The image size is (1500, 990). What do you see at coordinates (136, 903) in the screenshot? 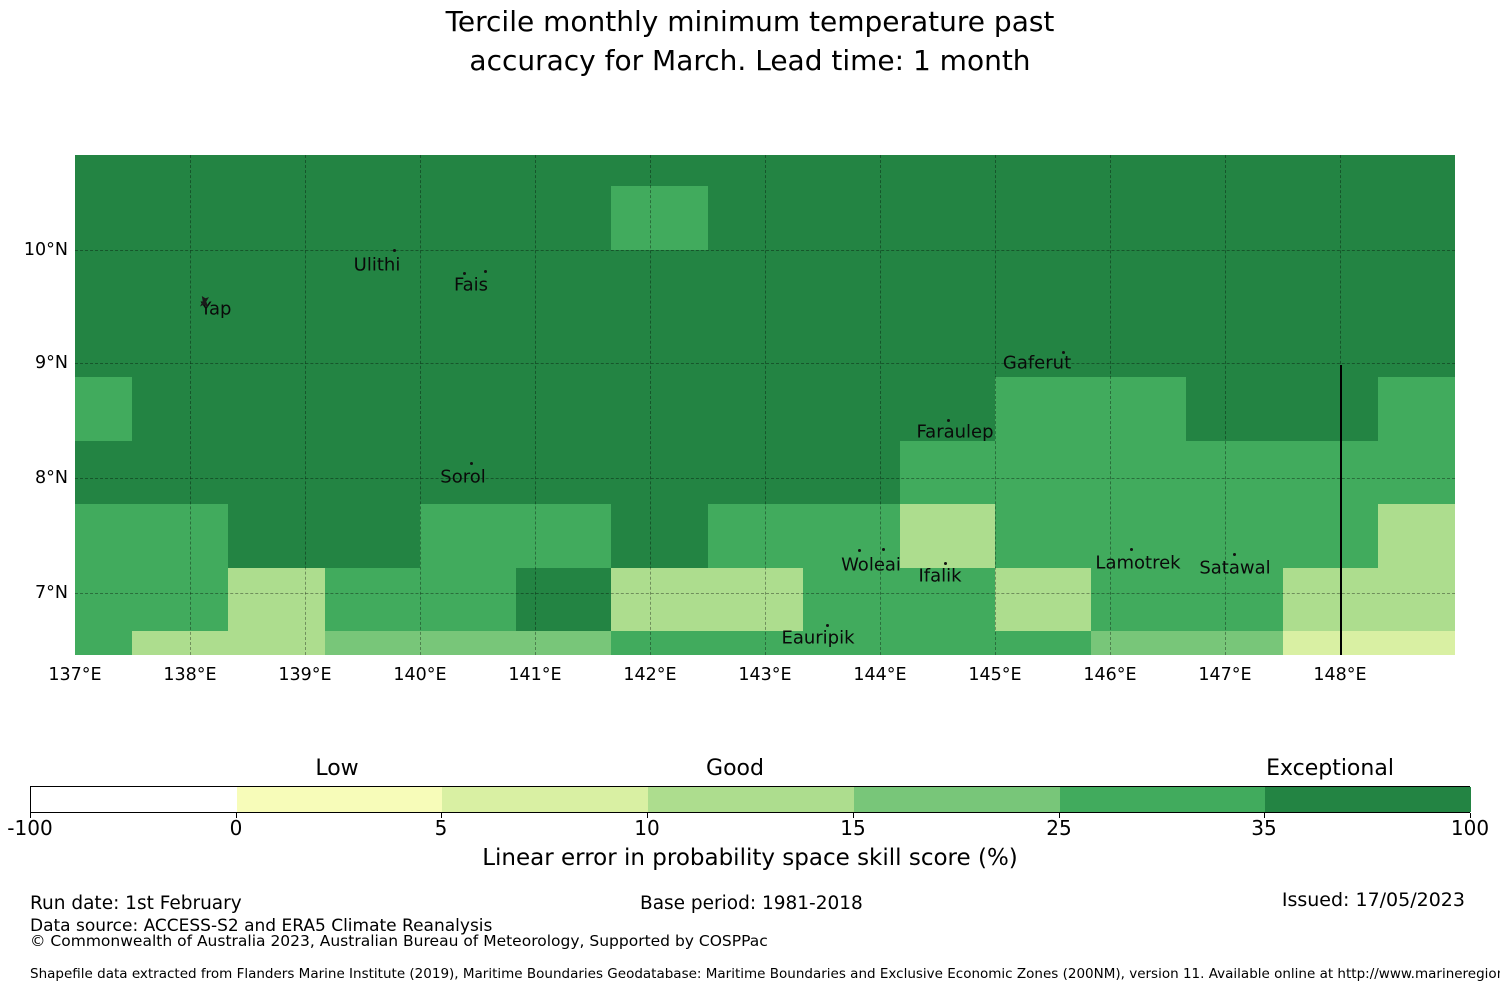
I see `run-date-text: Run date: 1st February` at bounding box center [136, 903].